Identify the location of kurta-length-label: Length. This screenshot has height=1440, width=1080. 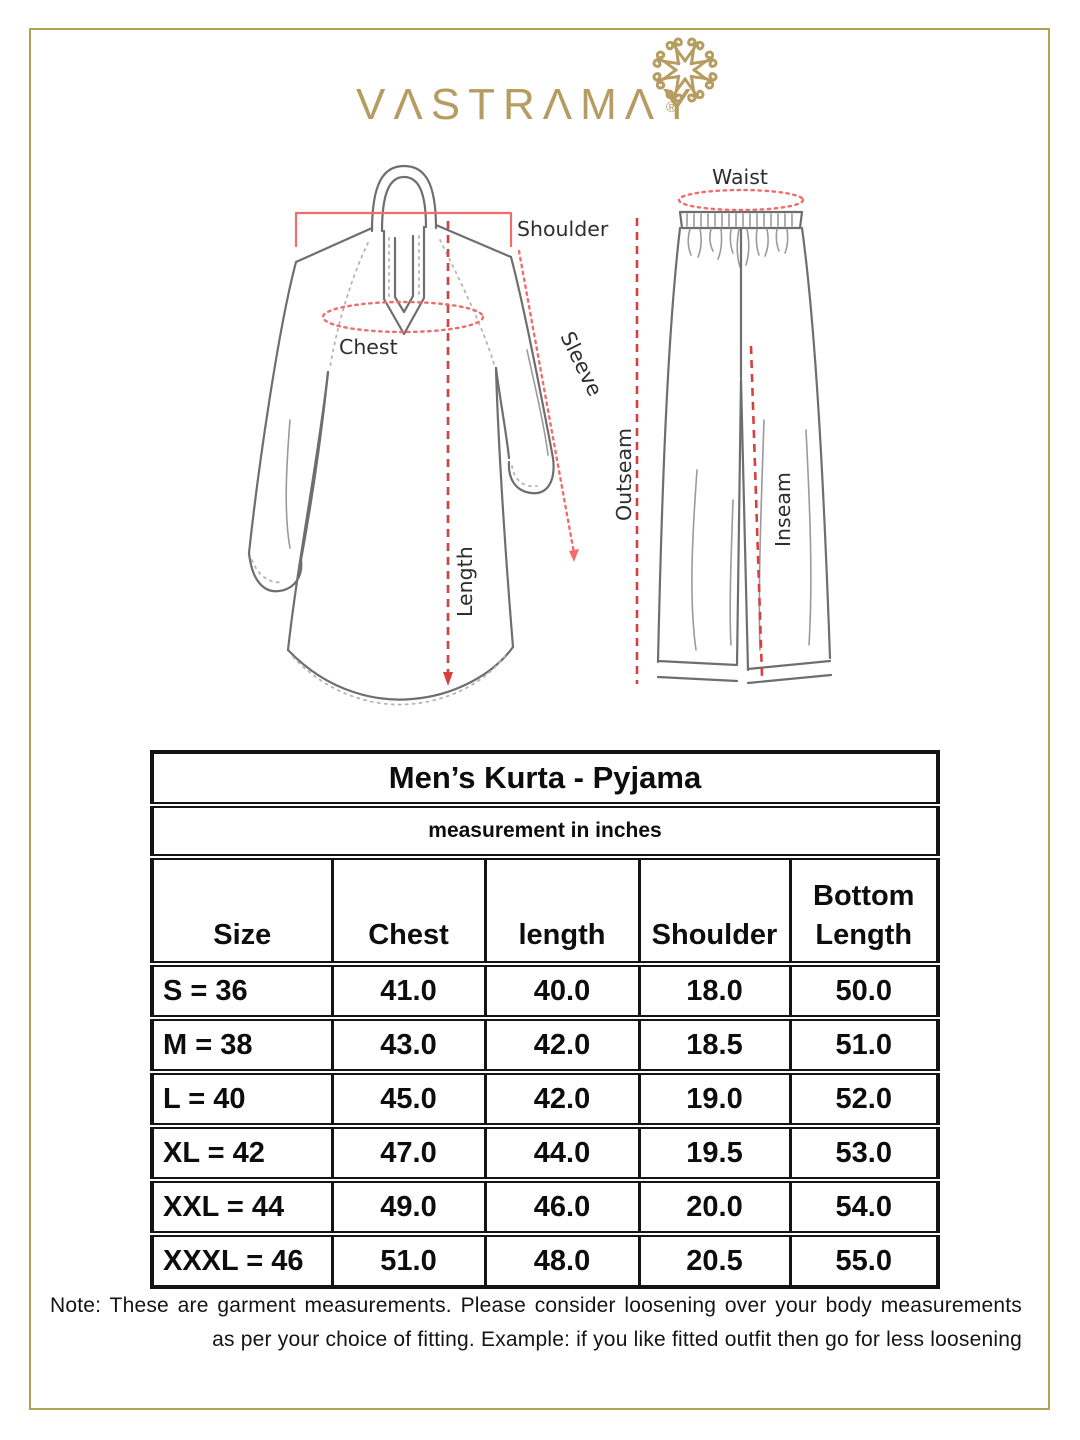
(465, 581).